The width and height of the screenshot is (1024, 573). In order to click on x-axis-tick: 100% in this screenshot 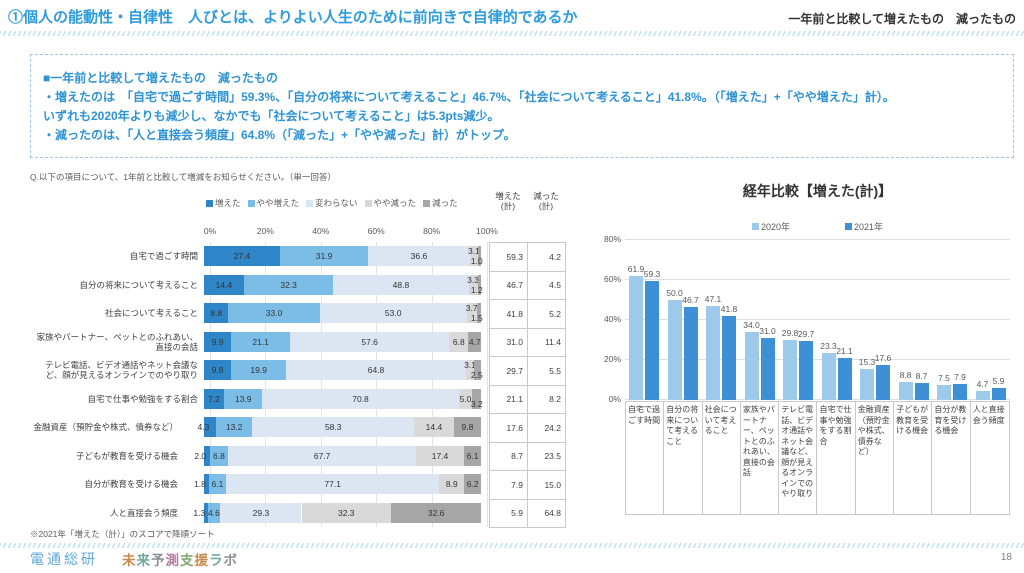, I will do `click(487, 231)`.